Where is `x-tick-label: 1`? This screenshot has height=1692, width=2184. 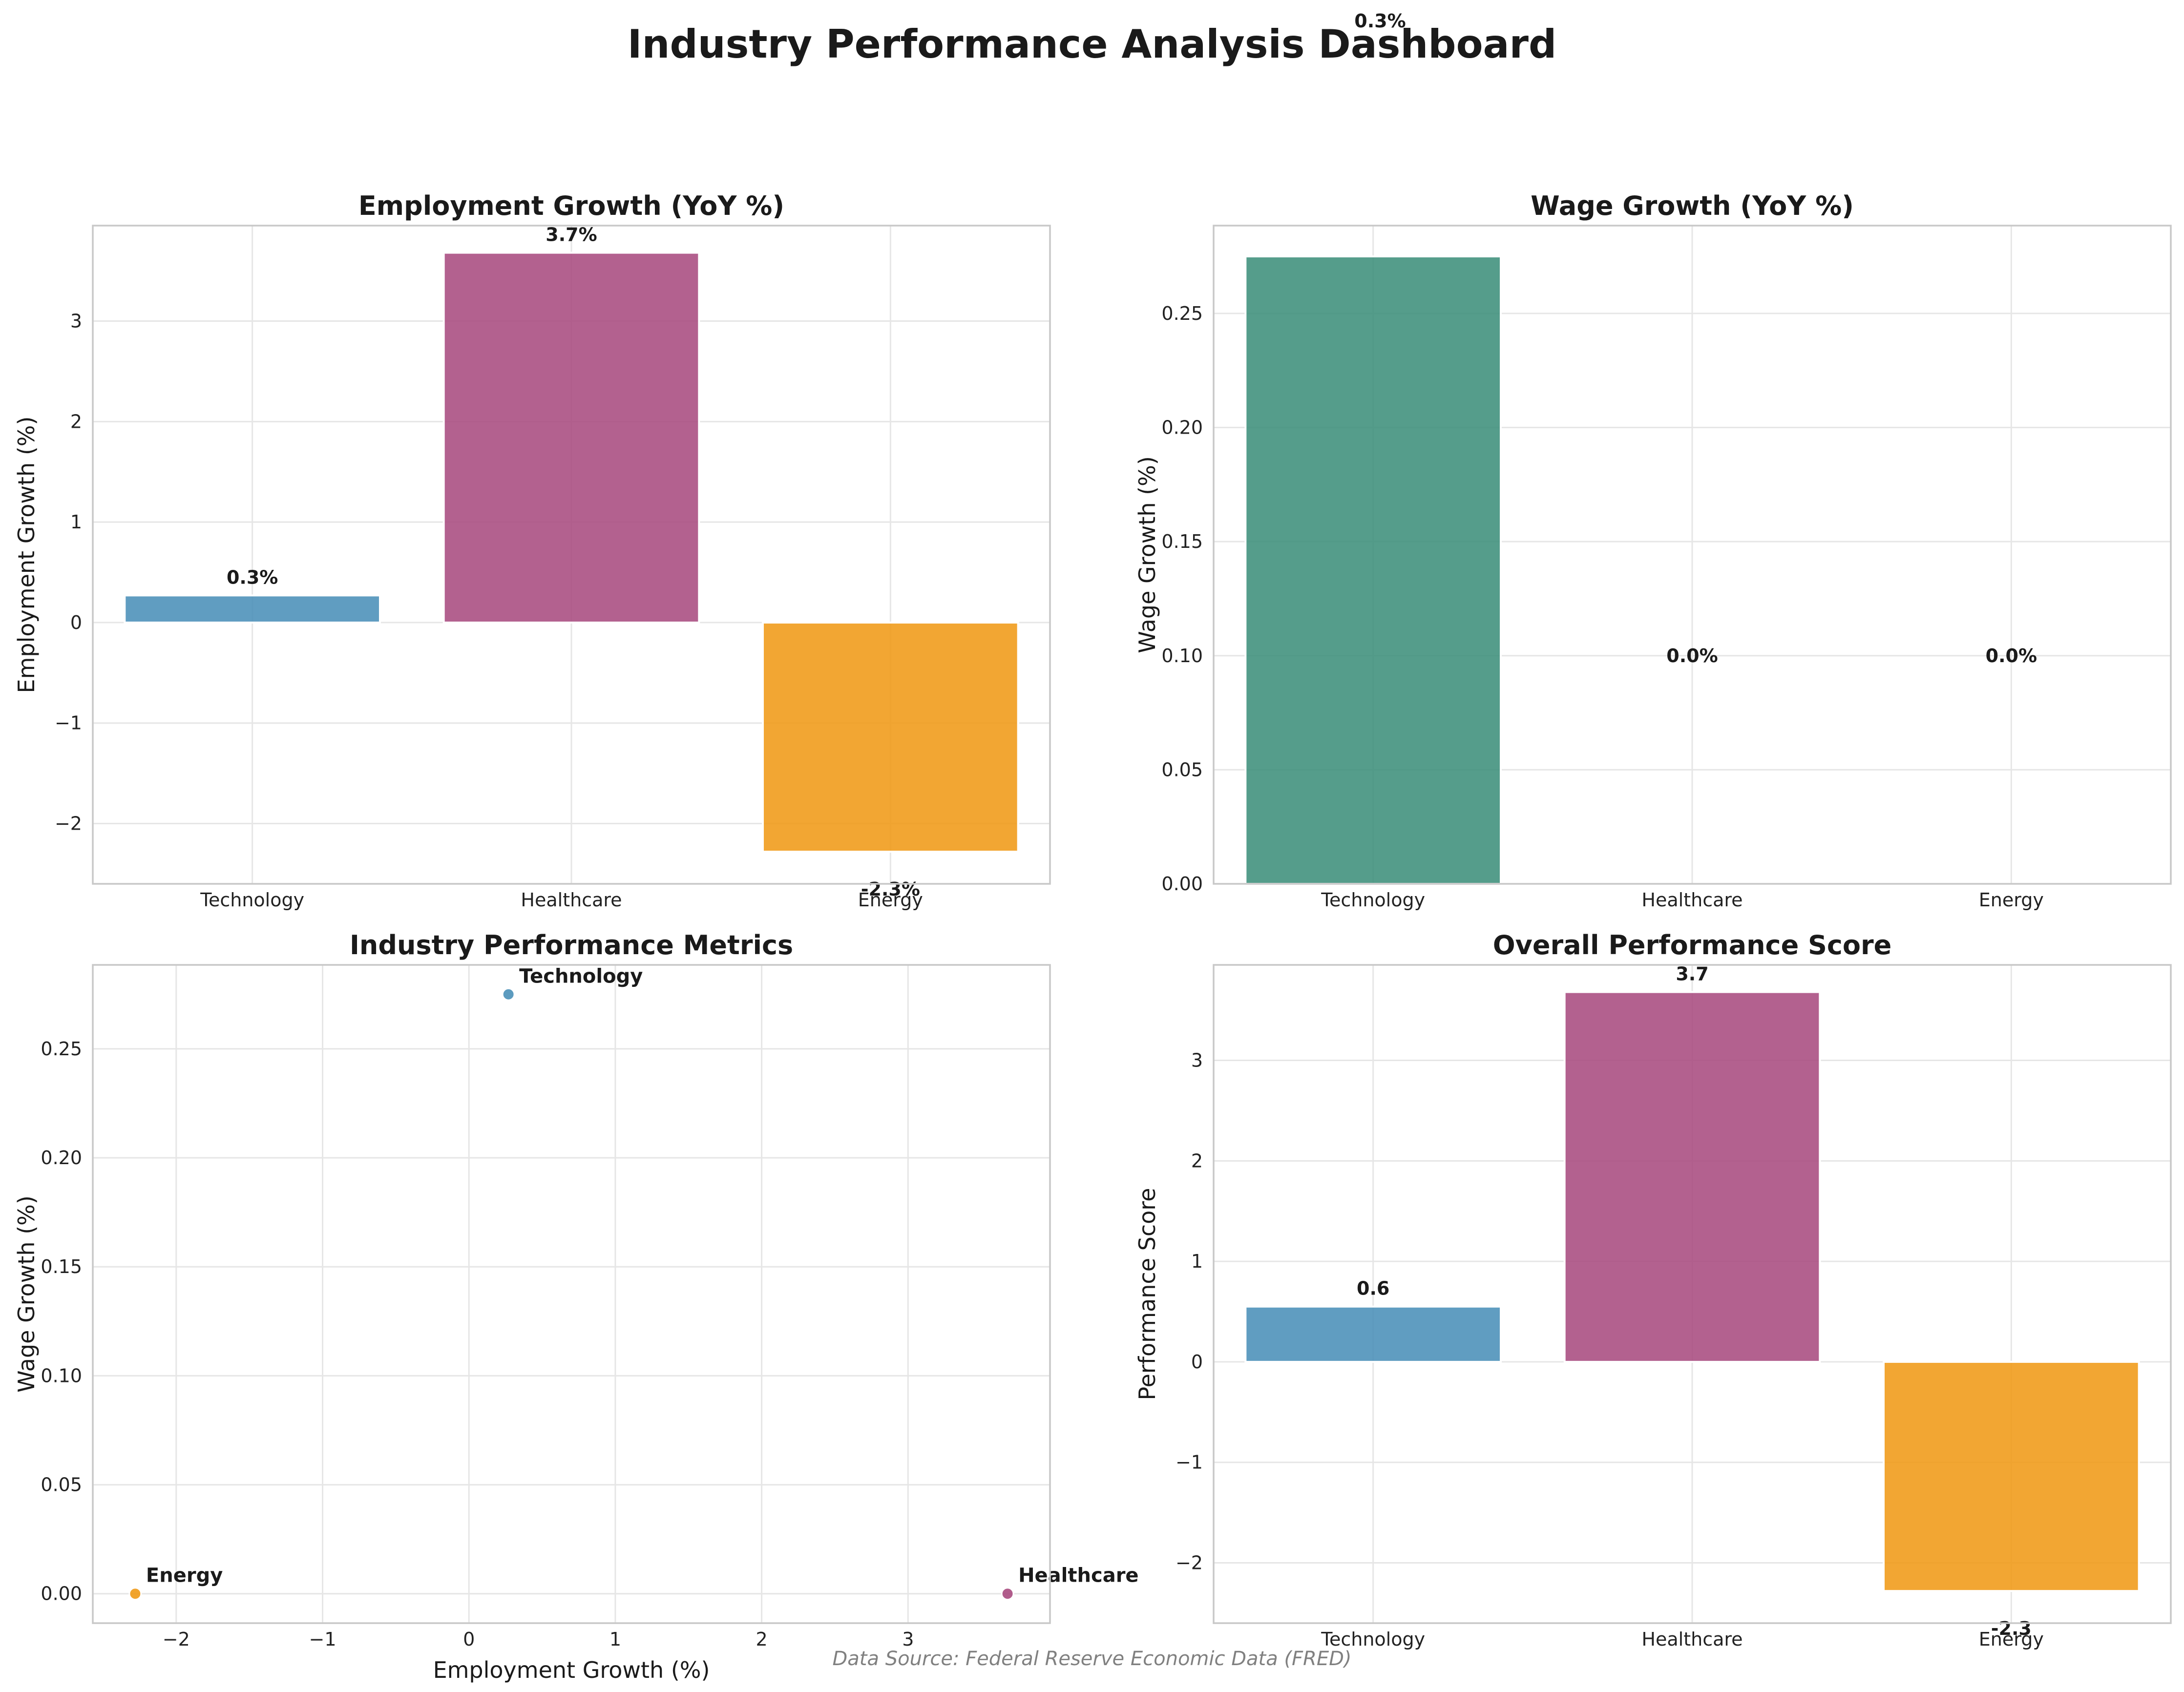
x-tick-label: 1 is located at coordinates (615, 1640).